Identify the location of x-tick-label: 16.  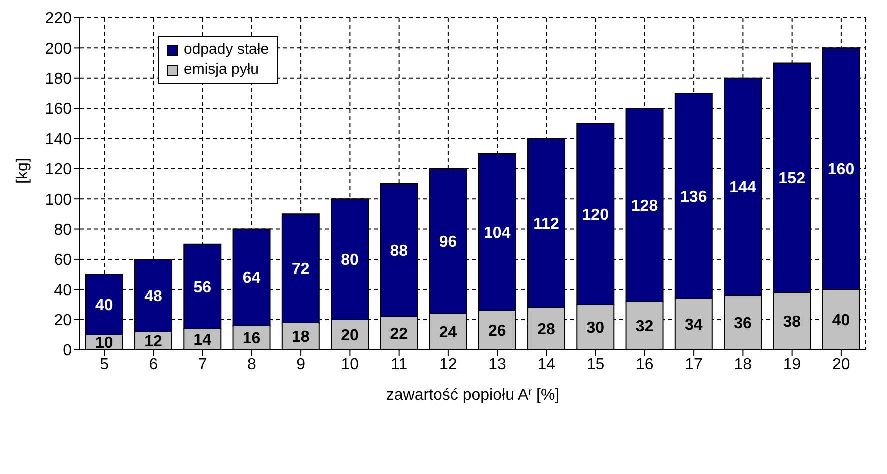
(645, 365).